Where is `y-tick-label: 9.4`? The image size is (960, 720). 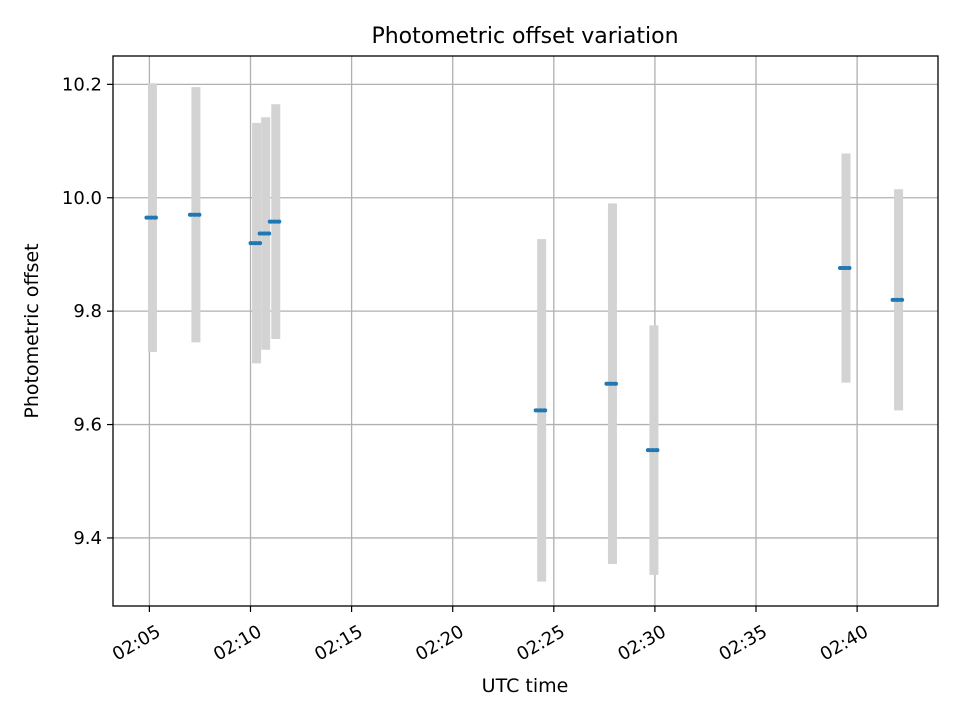
y-tick-label: 9.4 is located at coordinates (87, 538).